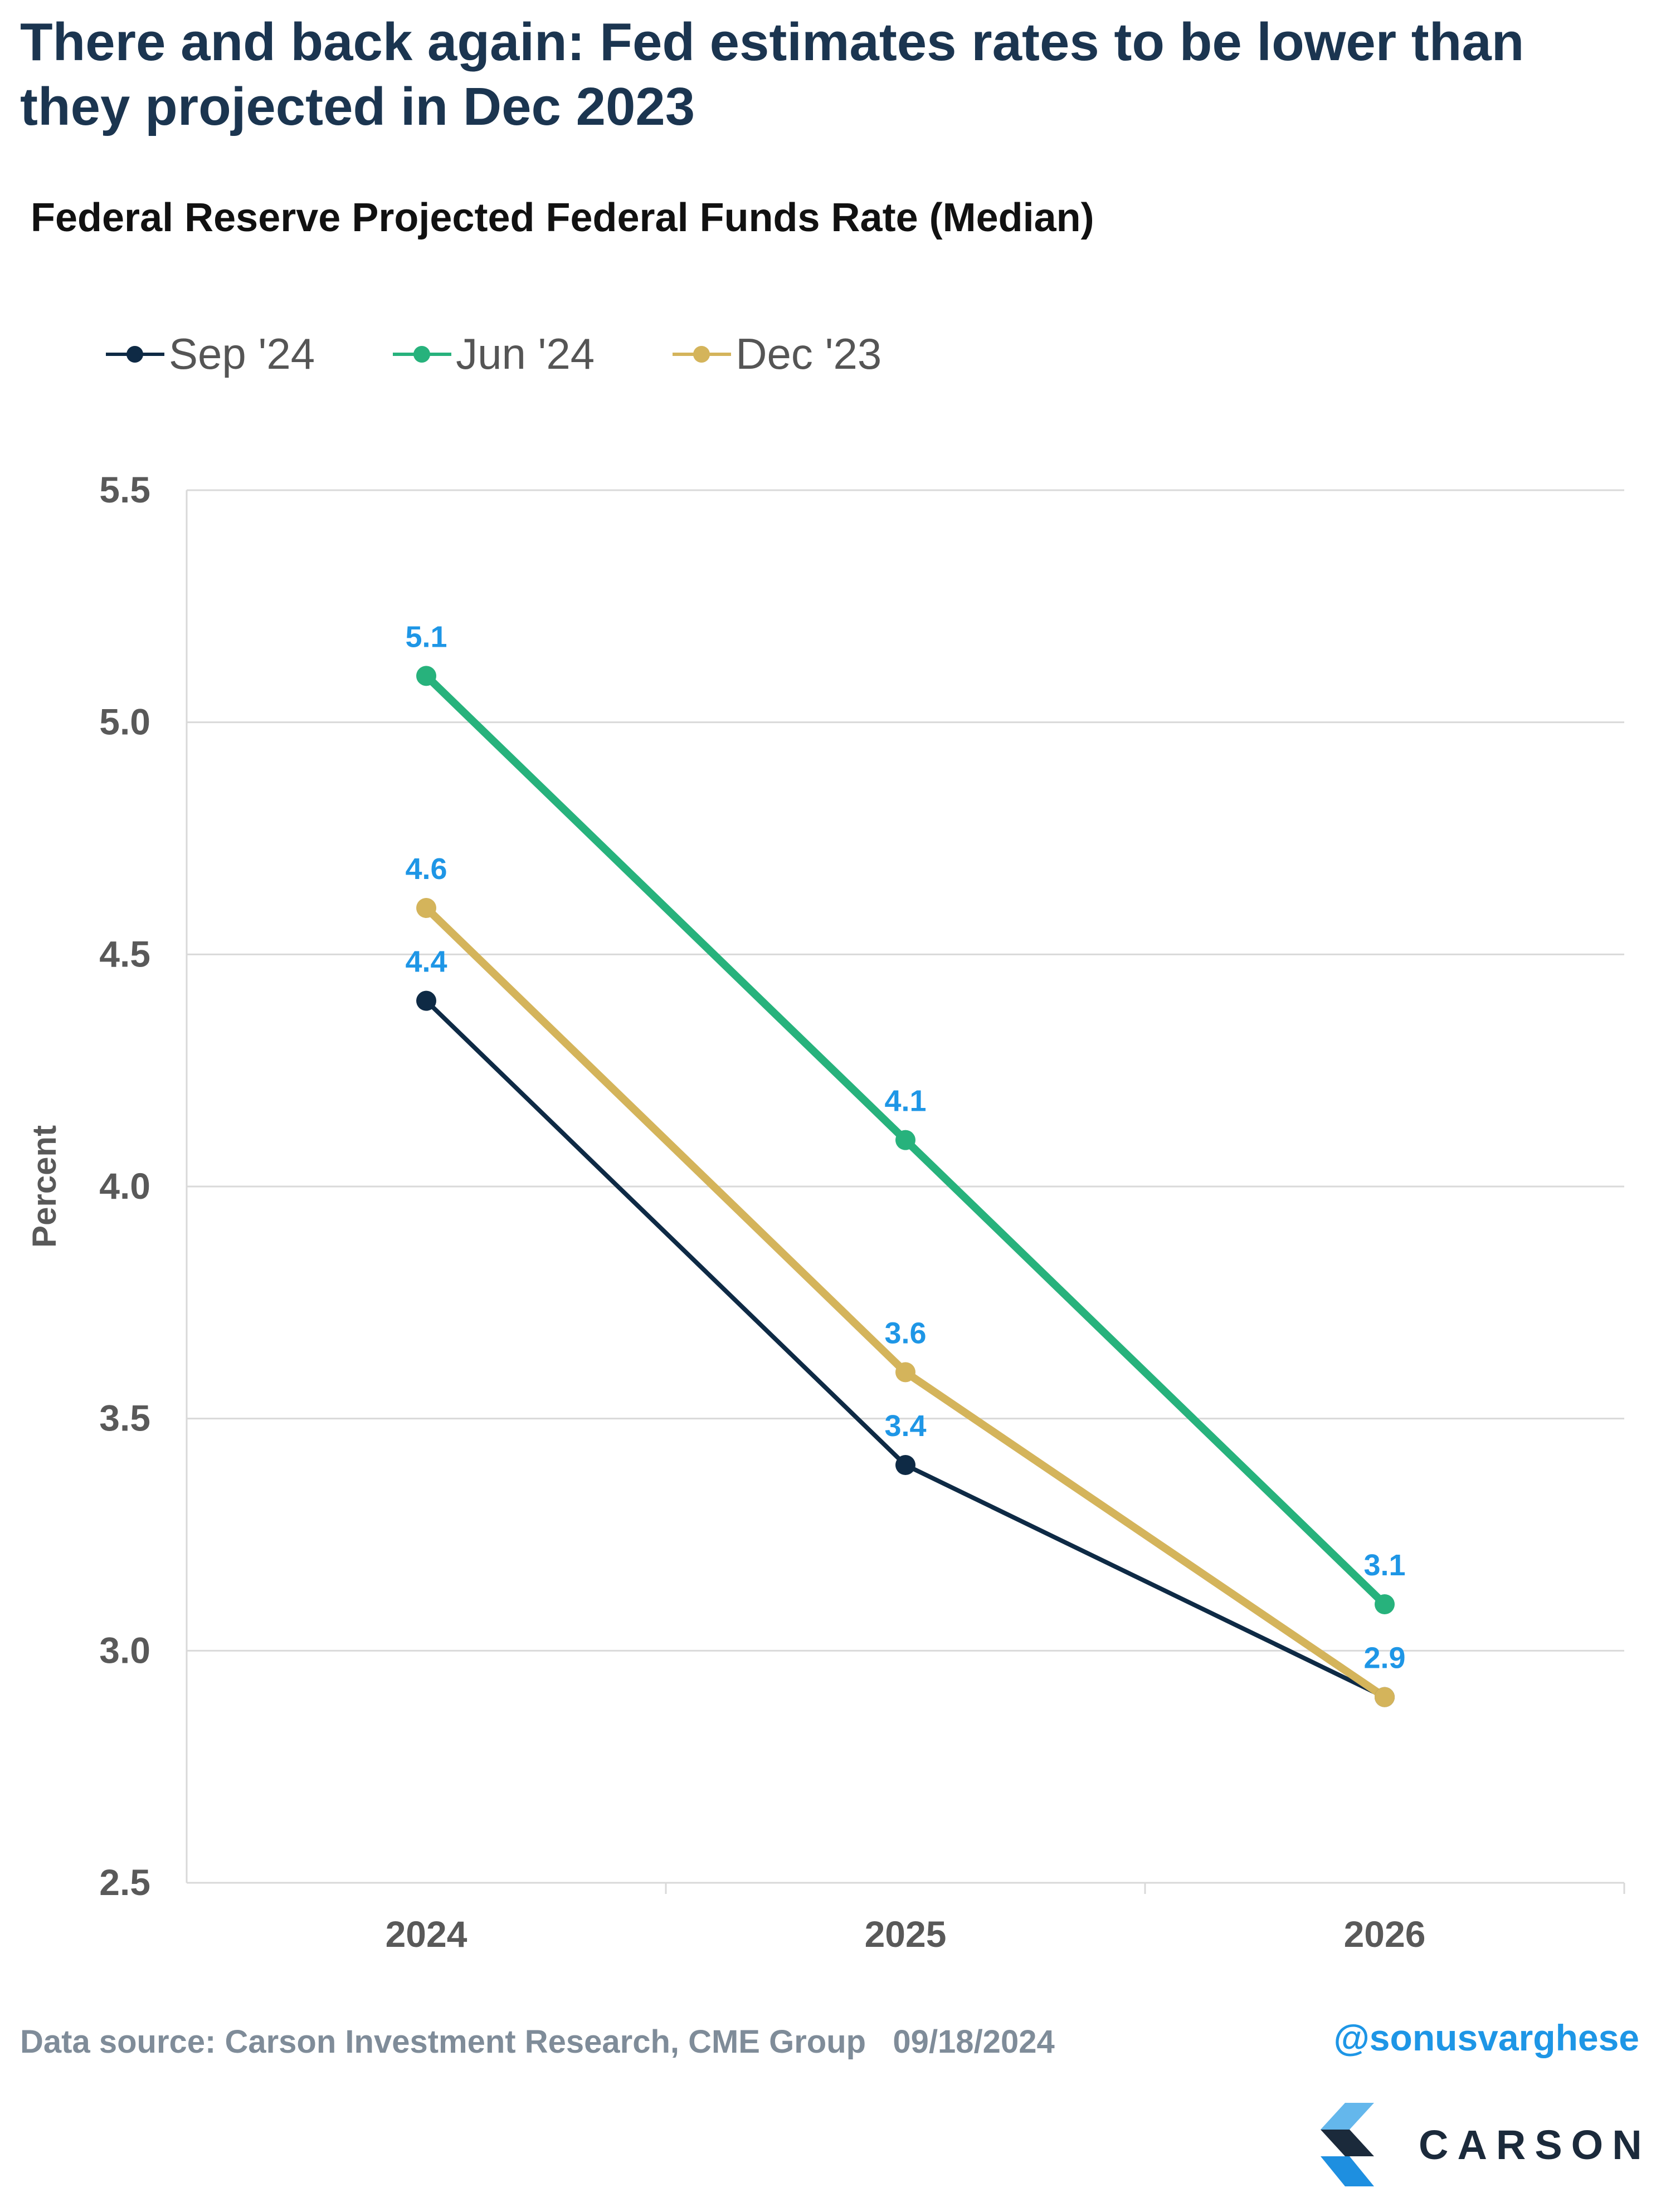 The height and width of the screenshot is (2212, 1656). What do you see at coordinates (124, 722) in the screenshot?
I see `y-tick-label: 5.0` at bounding box center [124, 722].